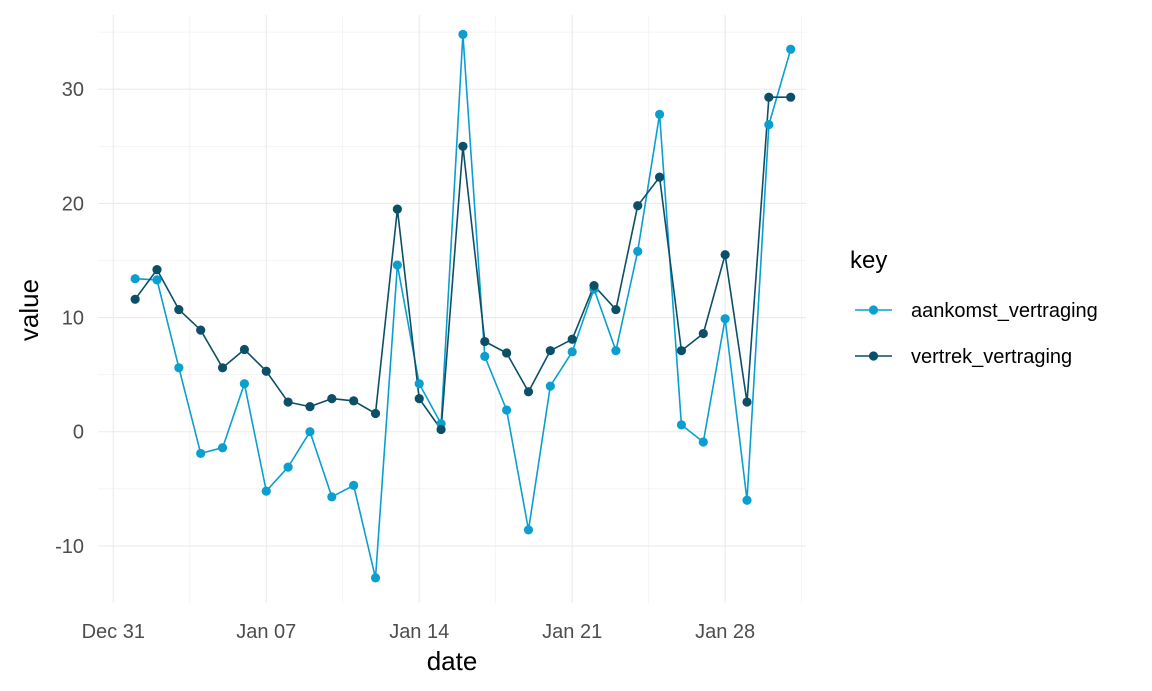  What do you see at coordinates (419, 632) in the screenshot?
I see `x-tick-label: Jan 14` at bounding box center [419, 632].